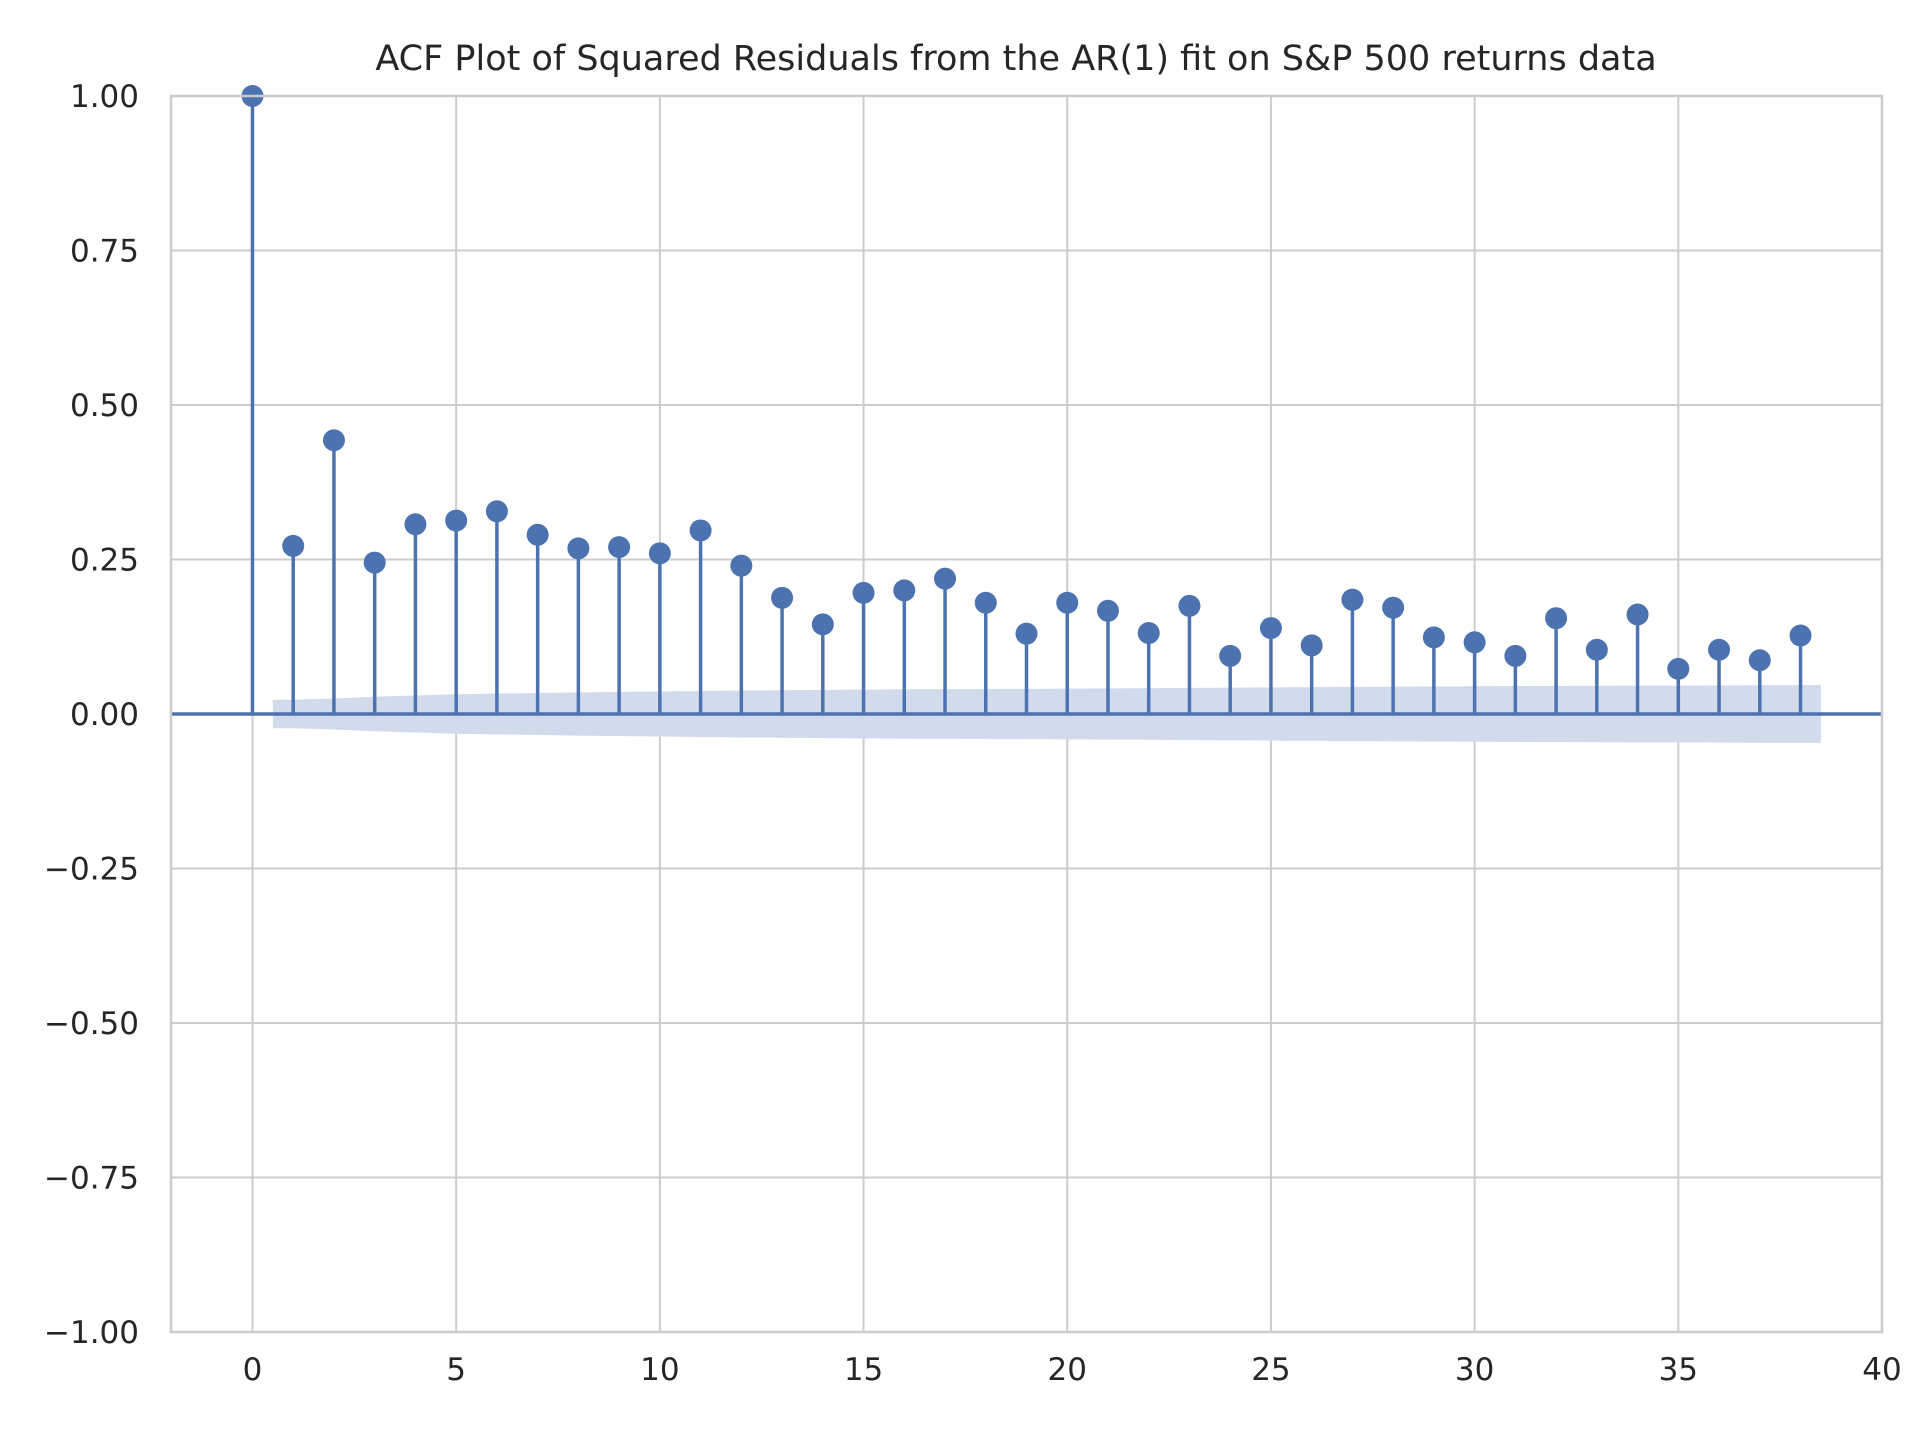 Image resolution: width=1920 pixels, height=1440 pixels. What do you see at coordinates (456, 1370) in the screenshot?
I see `x-tick-label: 5` at bounding box center [456, 1370].